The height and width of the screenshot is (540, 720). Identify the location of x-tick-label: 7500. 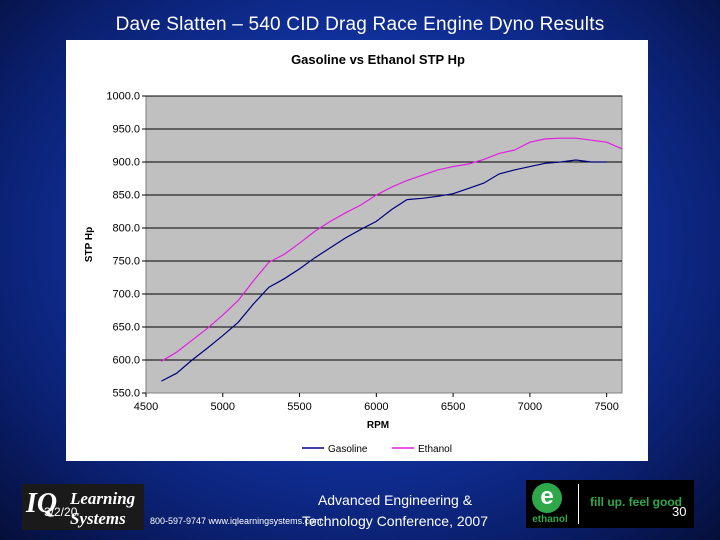
(606, 407).